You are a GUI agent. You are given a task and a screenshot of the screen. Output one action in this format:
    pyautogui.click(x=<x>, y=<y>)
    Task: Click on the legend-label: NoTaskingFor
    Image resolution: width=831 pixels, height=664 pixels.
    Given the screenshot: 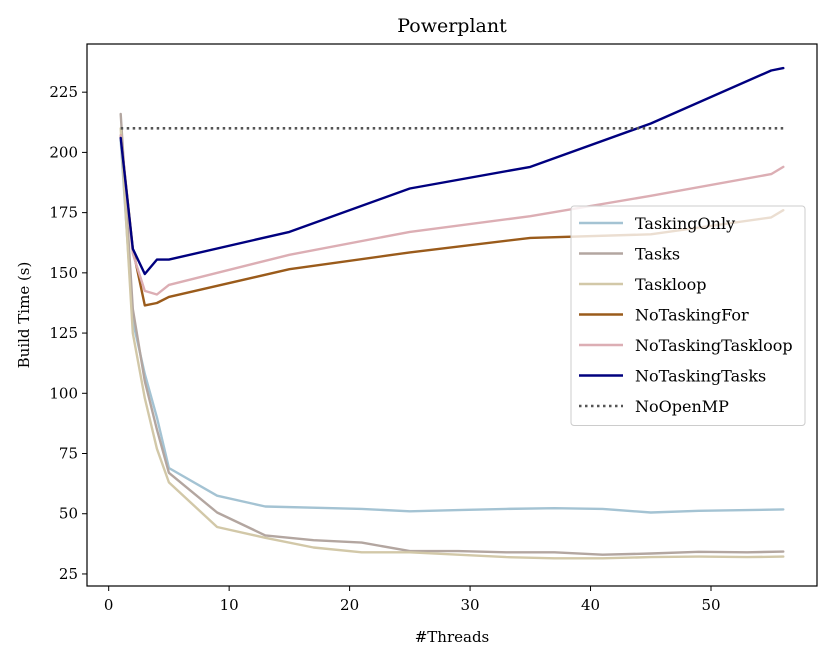 What is the action you would take?
    pyautogui.click(x=692, y=315)
    